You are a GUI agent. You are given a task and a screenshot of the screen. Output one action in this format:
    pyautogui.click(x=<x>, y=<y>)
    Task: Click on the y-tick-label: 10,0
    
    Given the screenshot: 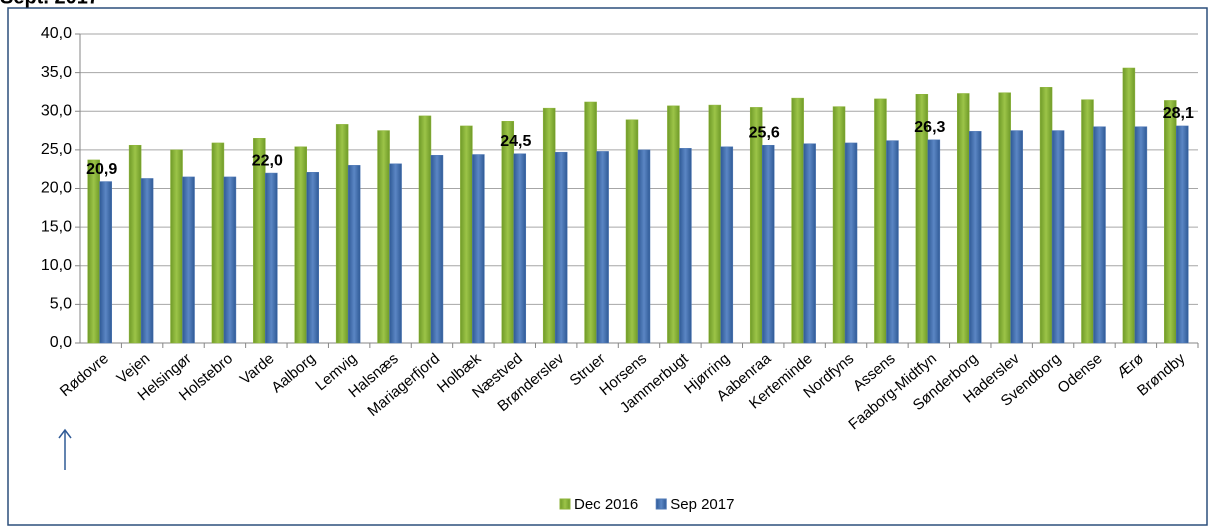 What is the action you would take?
    pyautogui.click(x=56, y=265)
    